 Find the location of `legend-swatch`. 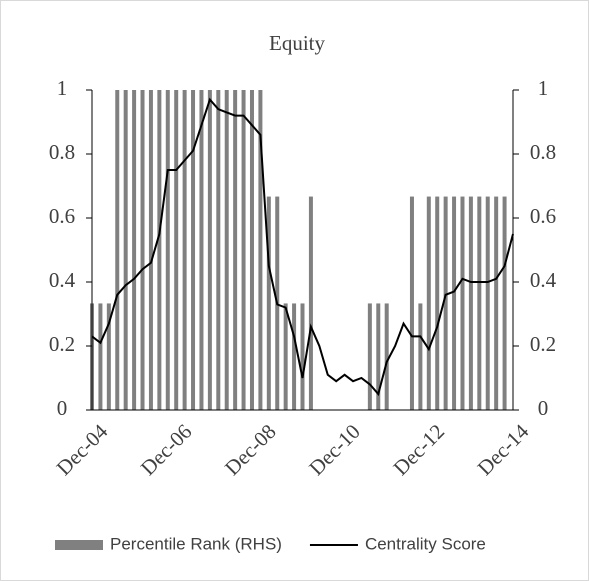

legend-swatch is located at coordinates (79, 545).